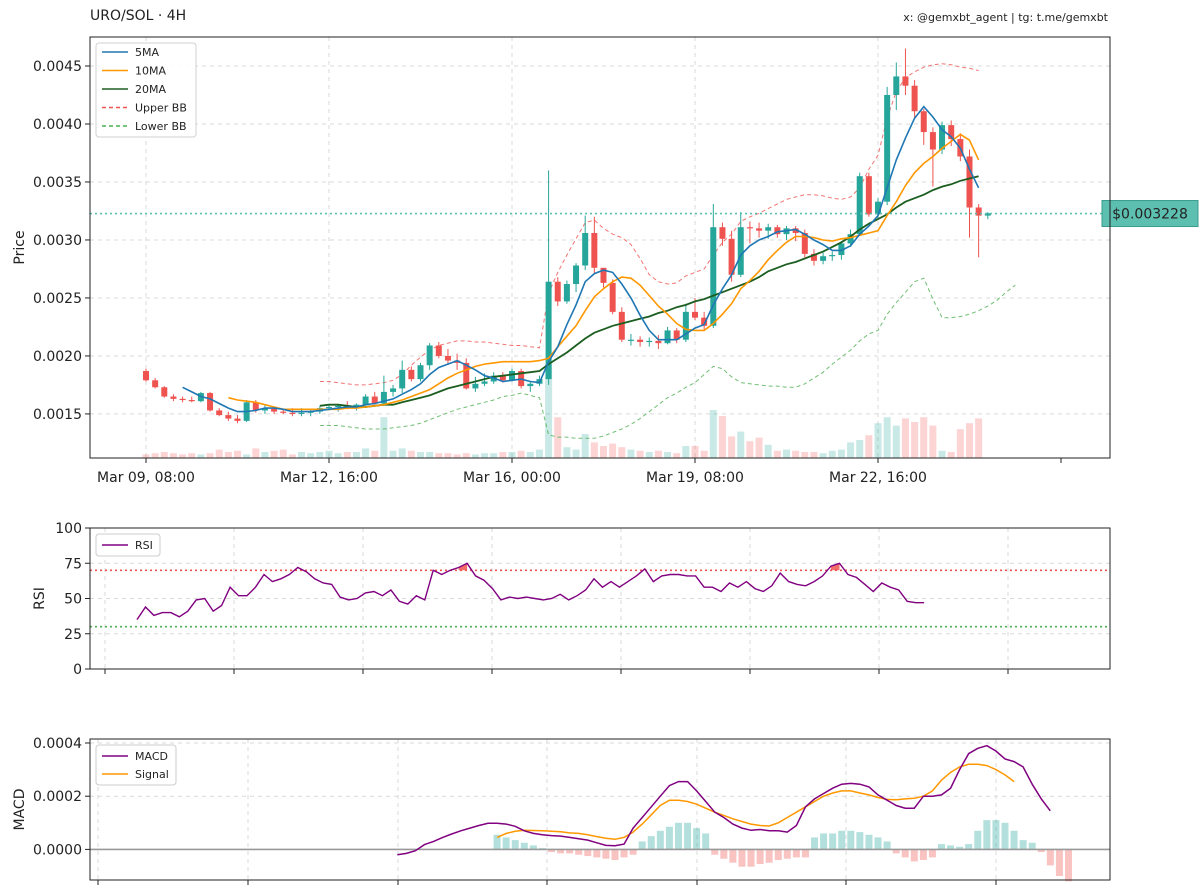 The image size is (1200, 896). Describe the element at coordinates (1005, 17) in the screenshot. I see `chart-credit: x: @gemxbt_agent | tg: t.me/gemxbt` at that location.